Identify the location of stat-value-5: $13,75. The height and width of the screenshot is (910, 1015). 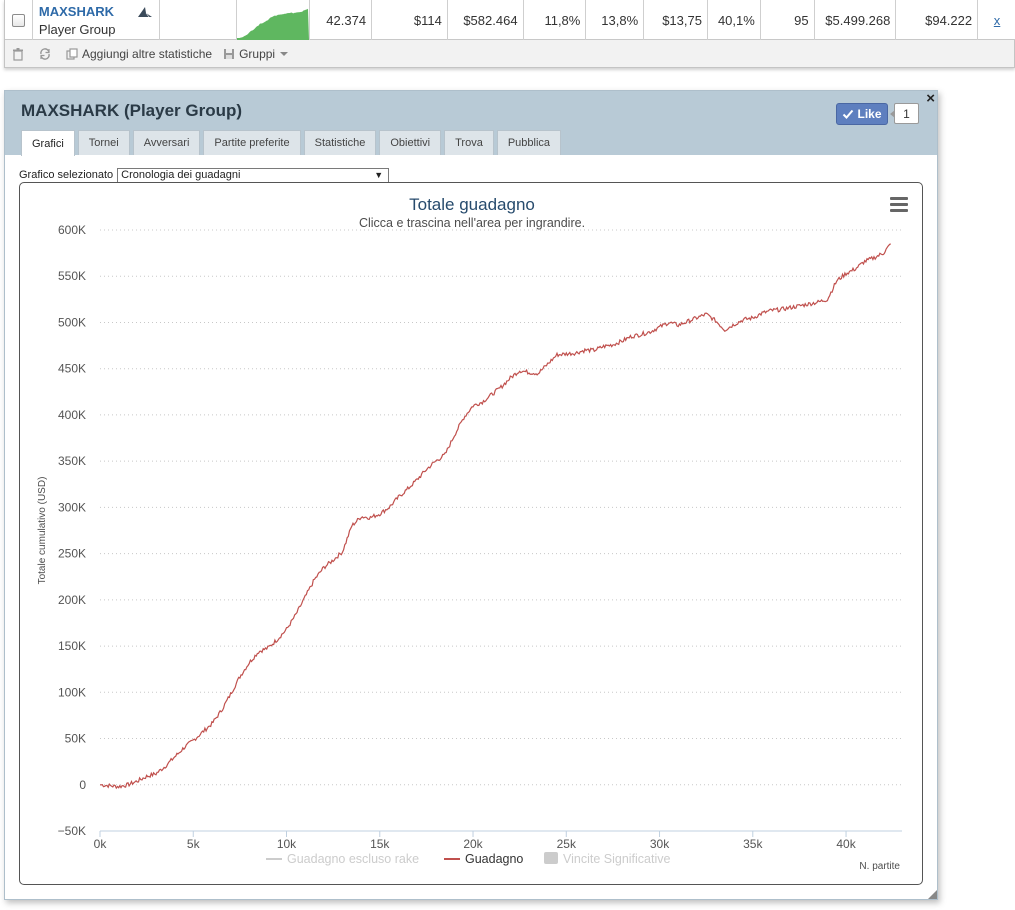
(676, 20).